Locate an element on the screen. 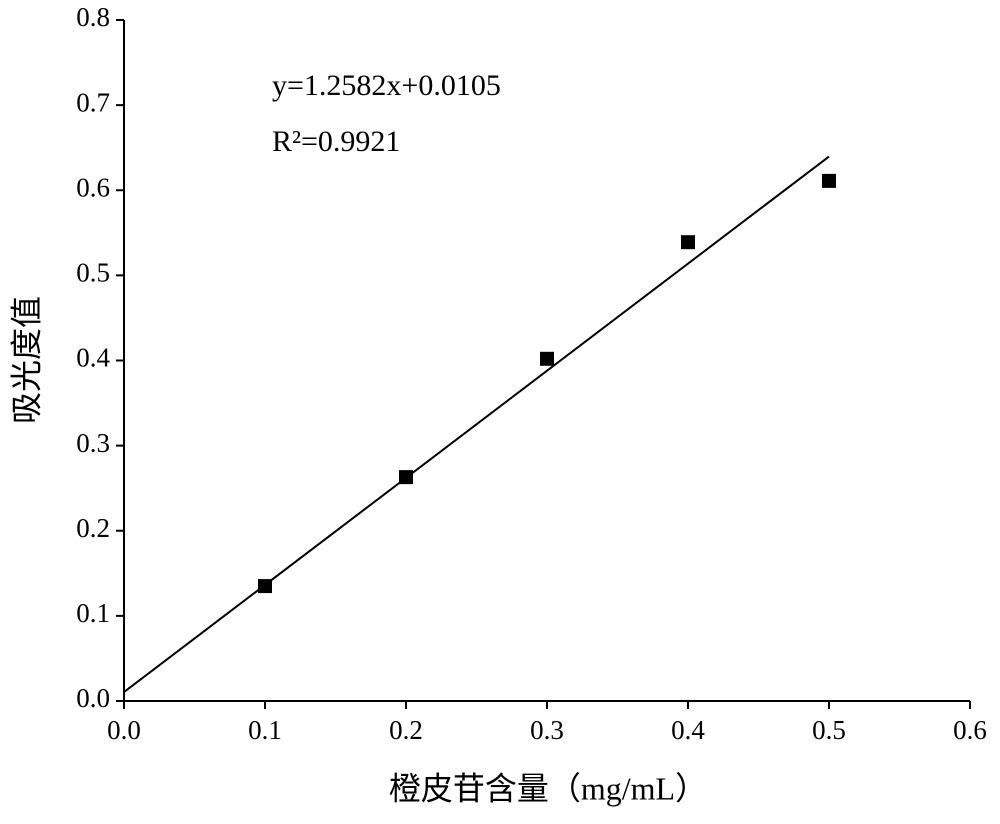 This screenshot has height=824, width=1000. x-tick-label: 0.2 is located at coordinates (406, 730).